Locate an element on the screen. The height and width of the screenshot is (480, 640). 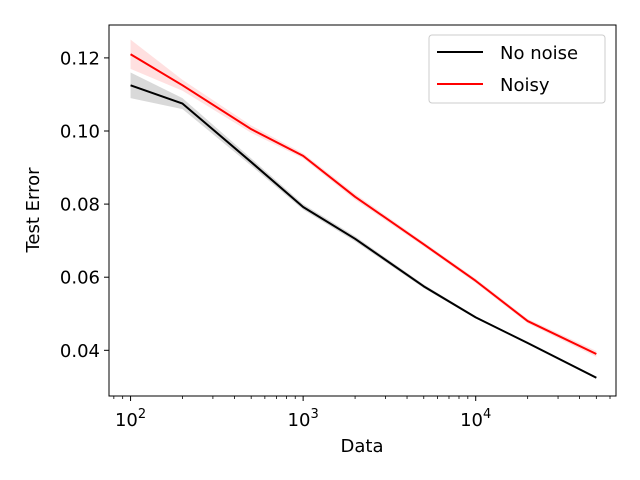
y-tick-label: 0.12 is located at coordinates (80, 58).